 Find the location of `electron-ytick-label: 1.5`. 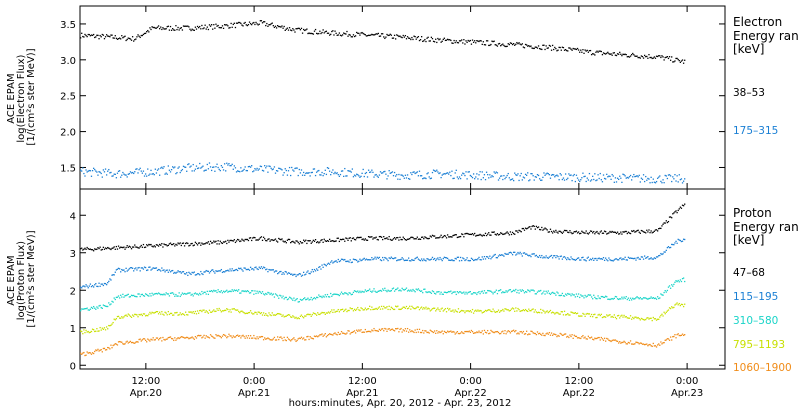

electron-ytick-label: 1.5 is located at coordinates (68, 168).